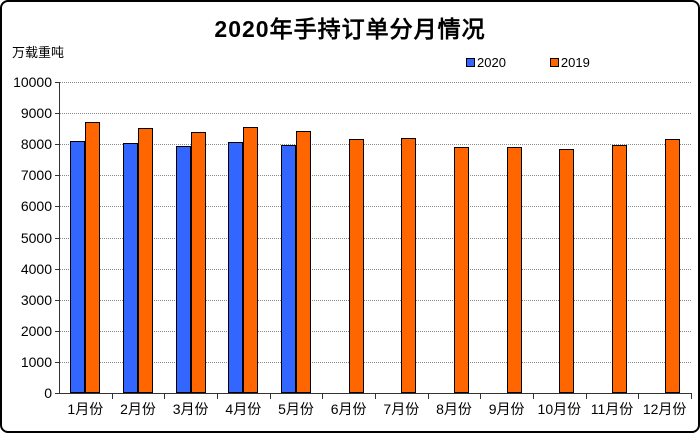  I want to click on y-tick-label-0: 0, so click(48, 393).